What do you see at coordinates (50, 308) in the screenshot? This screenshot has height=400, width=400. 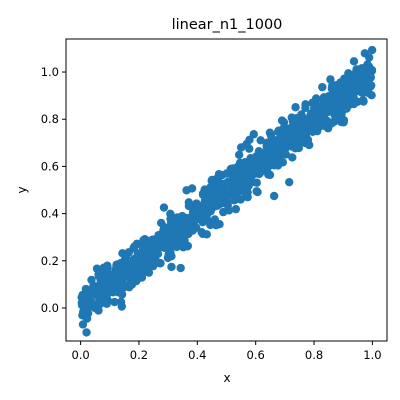 I see `y-tick-label: 0.0` at bounding box center [50, 308].